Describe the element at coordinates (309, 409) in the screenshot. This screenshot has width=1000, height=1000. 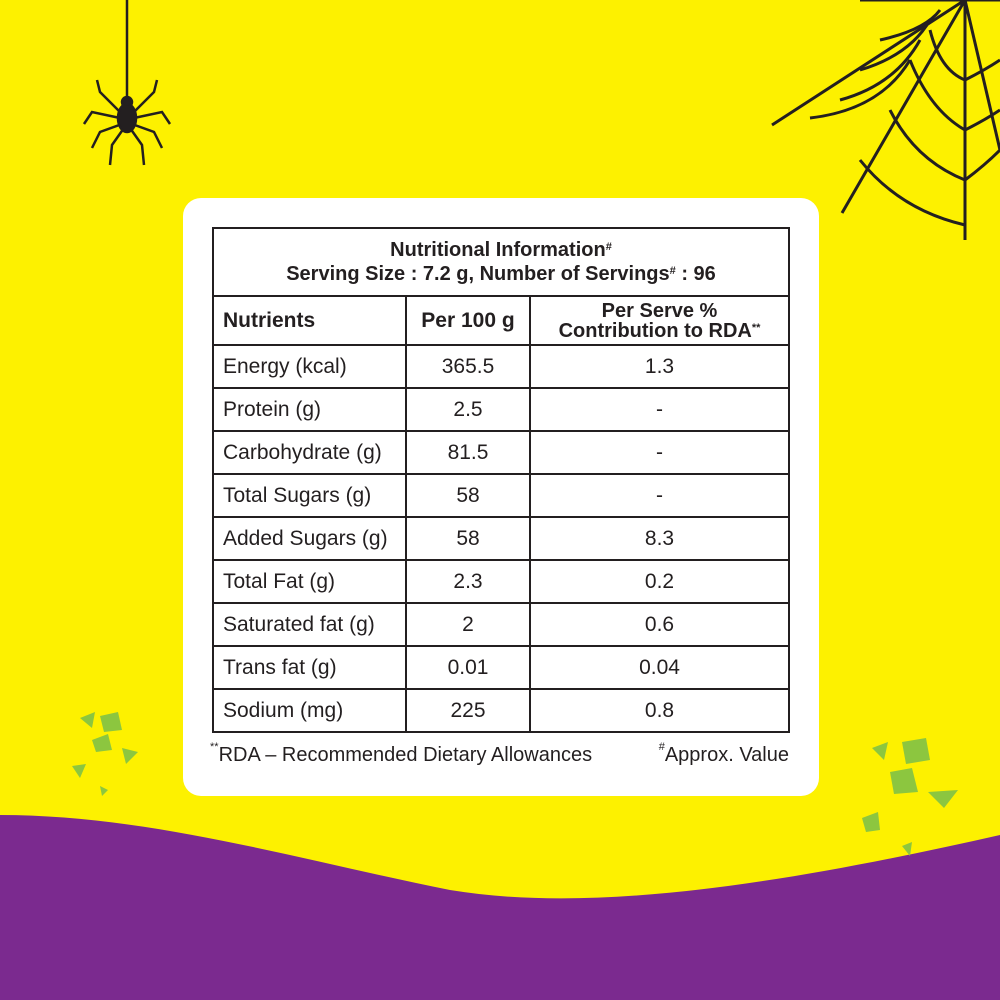
I see `nutrient-cell: Protein (g)` at that location.